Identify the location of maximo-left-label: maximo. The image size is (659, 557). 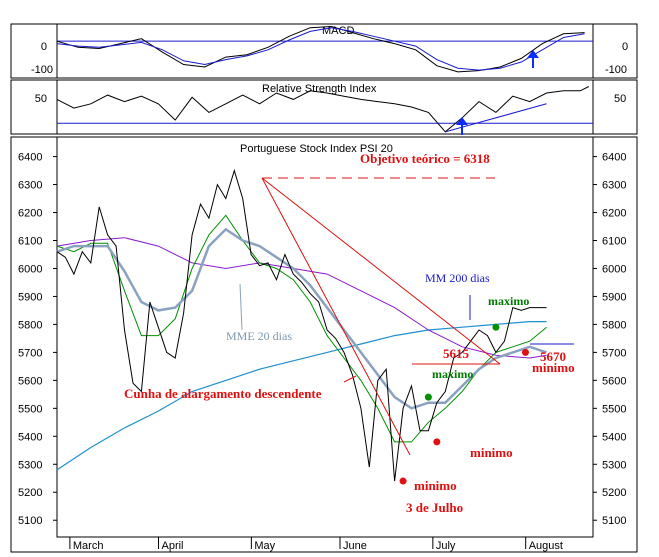
(452, 374).